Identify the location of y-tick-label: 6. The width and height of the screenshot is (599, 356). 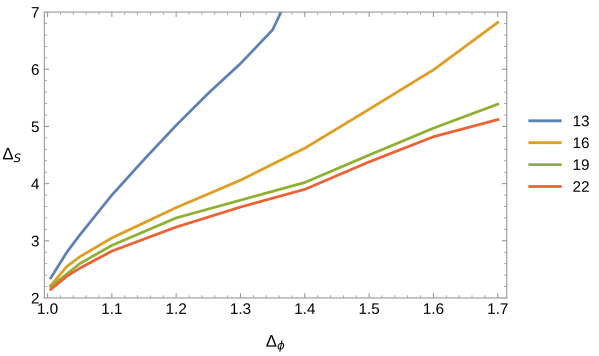
(35, 69).